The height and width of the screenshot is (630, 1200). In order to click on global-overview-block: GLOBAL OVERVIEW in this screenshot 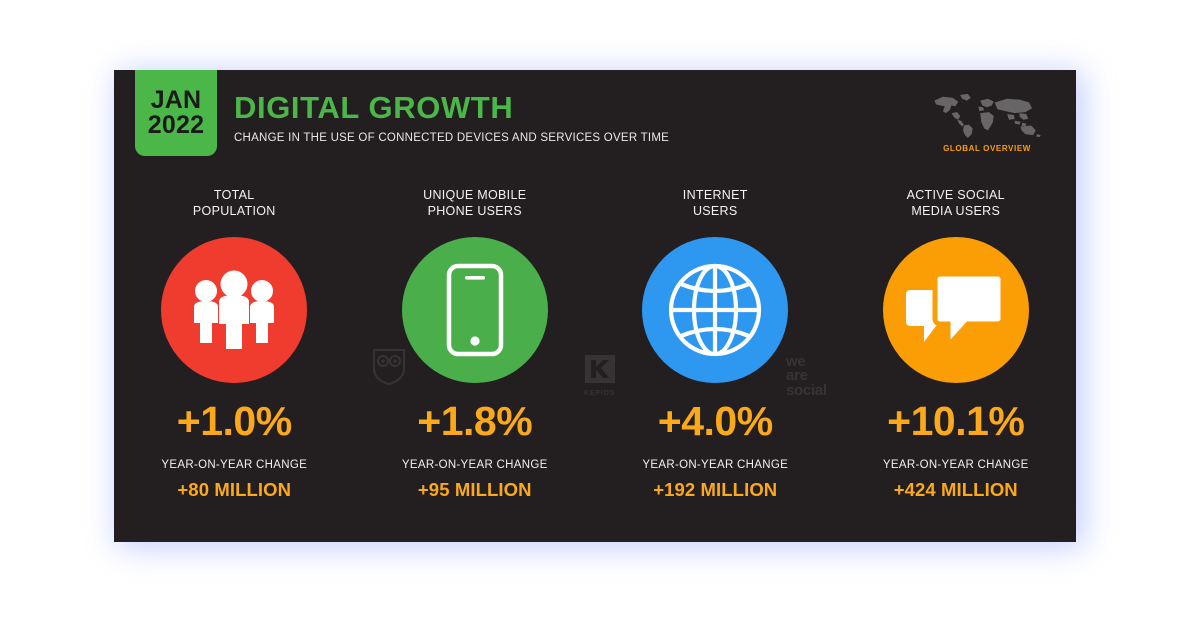, I will do `click(987, 122)`.